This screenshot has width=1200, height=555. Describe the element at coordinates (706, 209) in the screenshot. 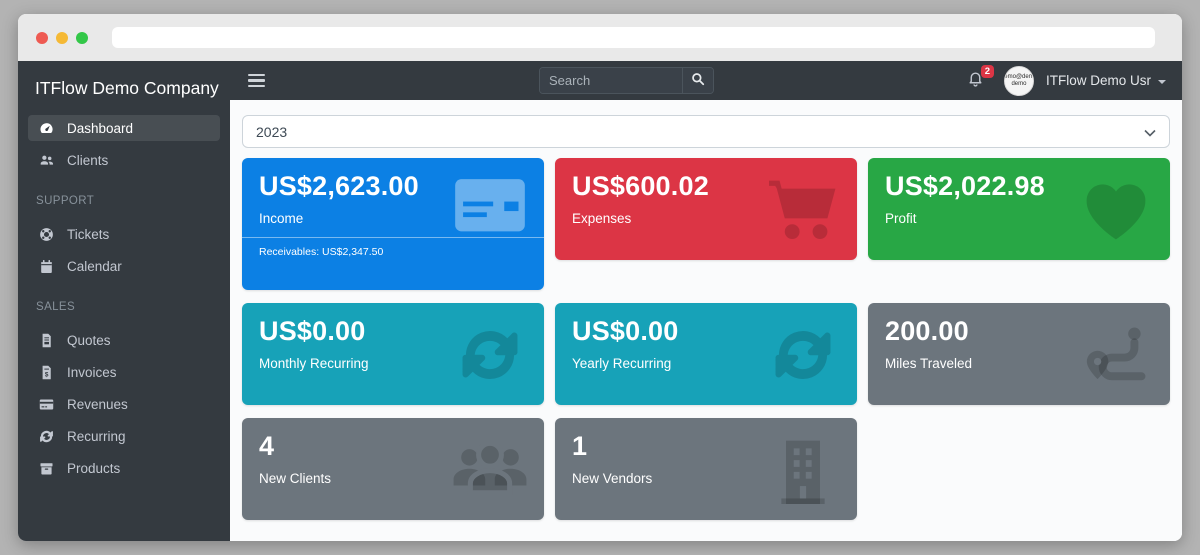

I see `expenses-card: US$600.02 Expenses` at that location.